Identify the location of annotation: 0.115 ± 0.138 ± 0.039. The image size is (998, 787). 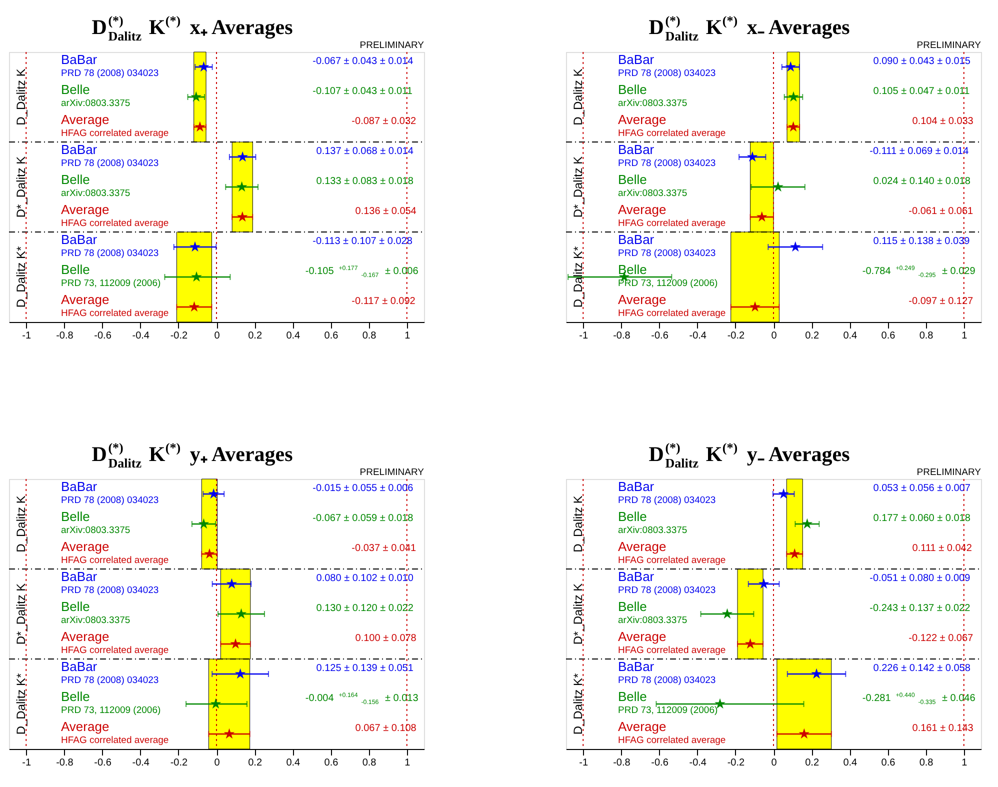
(921, 241).